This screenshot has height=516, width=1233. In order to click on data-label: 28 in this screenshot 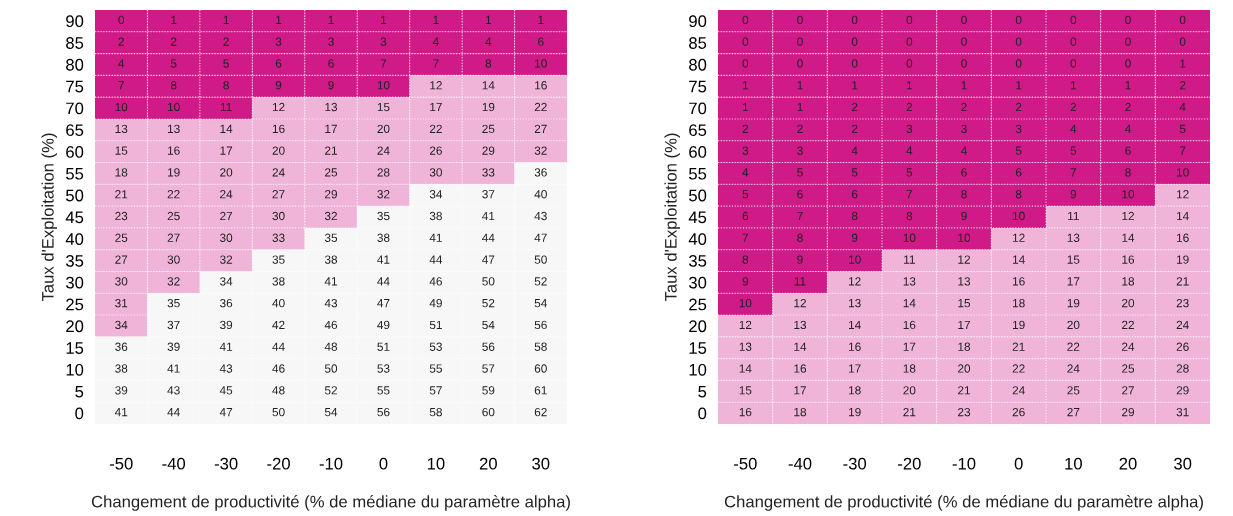, I will do `click(1182, 368)`.